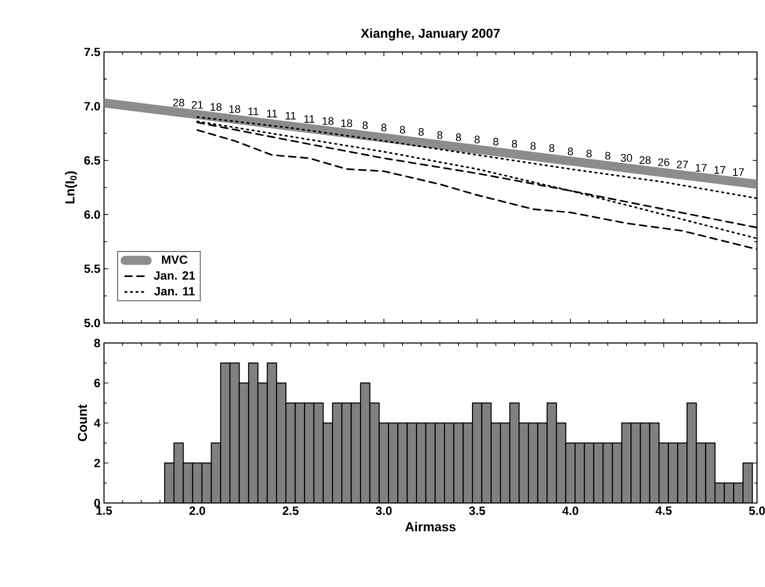 The height and width of the screenshot is (587, 765). I want to click on y-tick-label: 8, so click(97, 343).